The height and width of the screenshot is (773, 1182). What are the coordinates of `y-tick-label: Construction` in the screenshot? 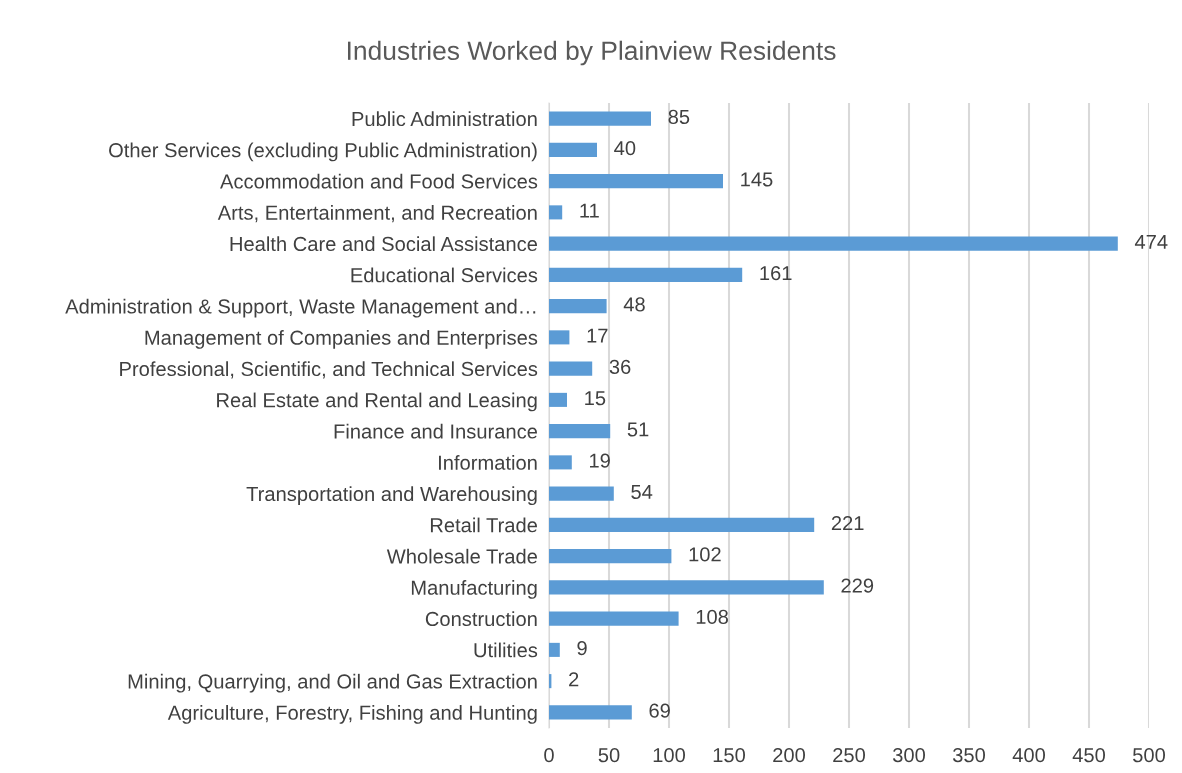 It's located at (481, 619).